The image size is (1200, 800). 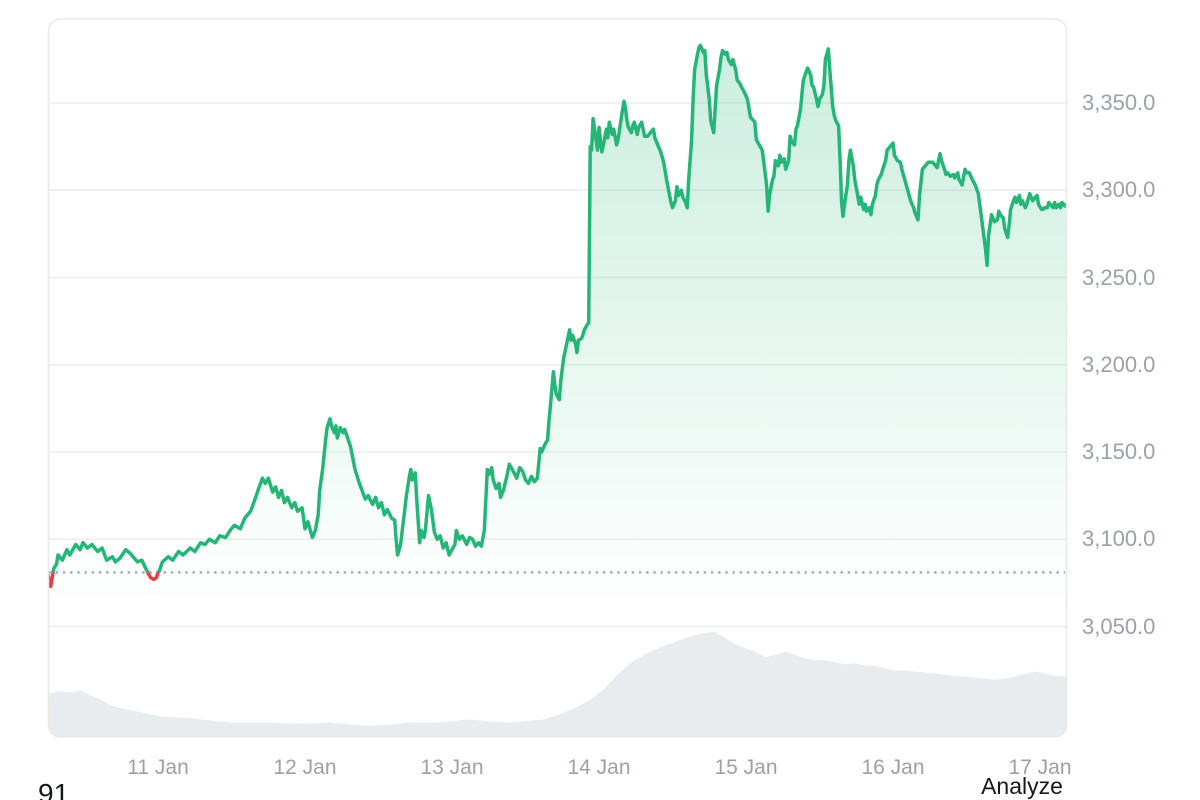 I want to click on x-axis-label: 12 Jan, so click(x=305, y=767).